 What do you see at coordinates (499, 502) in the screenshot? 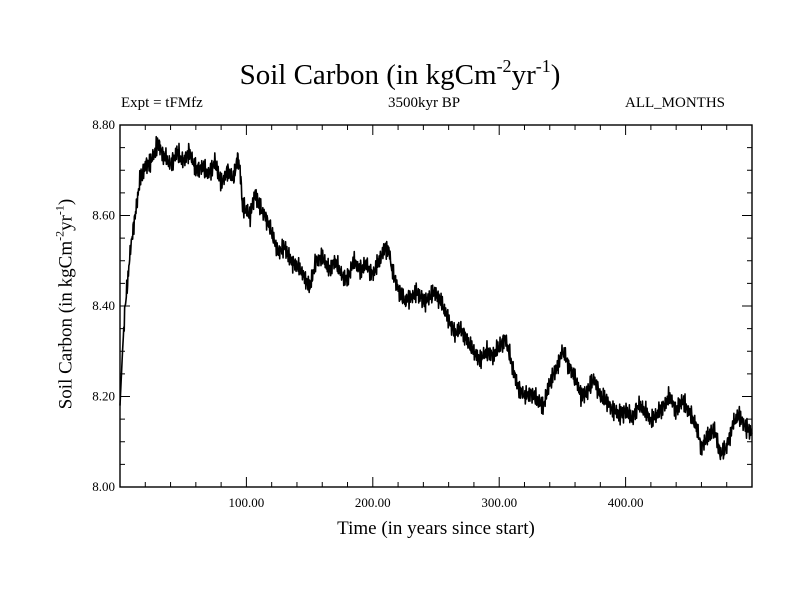
I see `x-tick-label: 300.00` at bounding box center [499, 502].